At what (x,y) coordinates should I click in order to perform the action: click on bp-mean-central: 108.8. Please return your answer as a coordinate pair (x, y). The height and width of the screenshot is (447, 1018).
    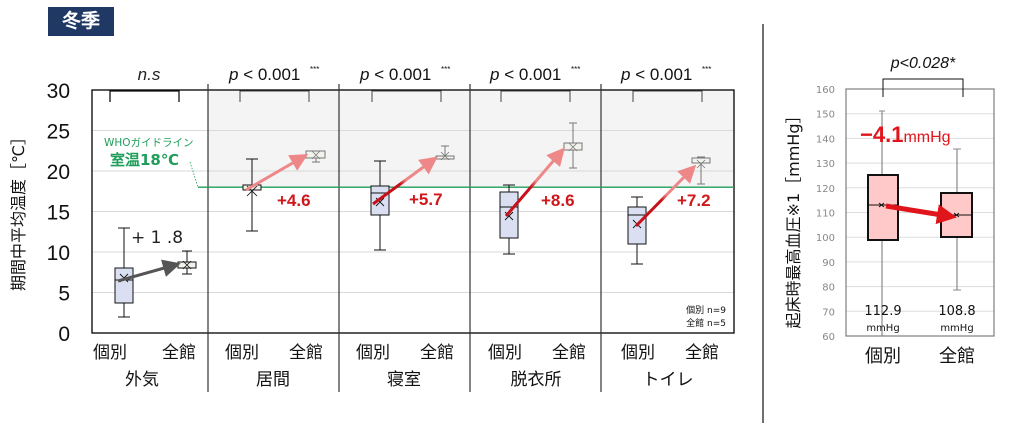
    Looking at the image, I should click on (956, 311).